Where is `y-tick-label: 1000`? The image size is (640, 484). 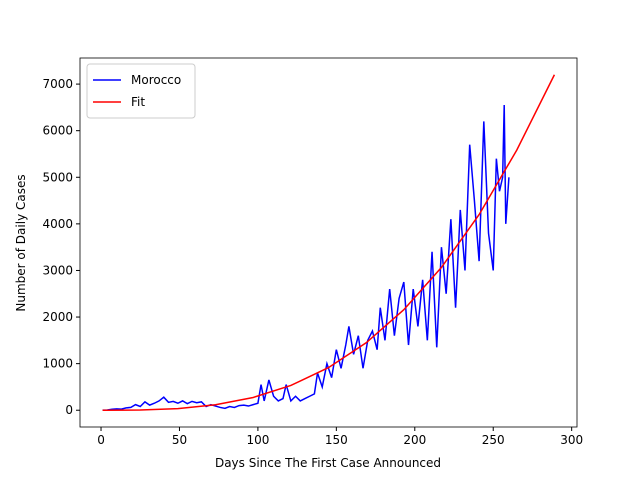
y-tick-label: 1000 is located at coordinates (57, 364).